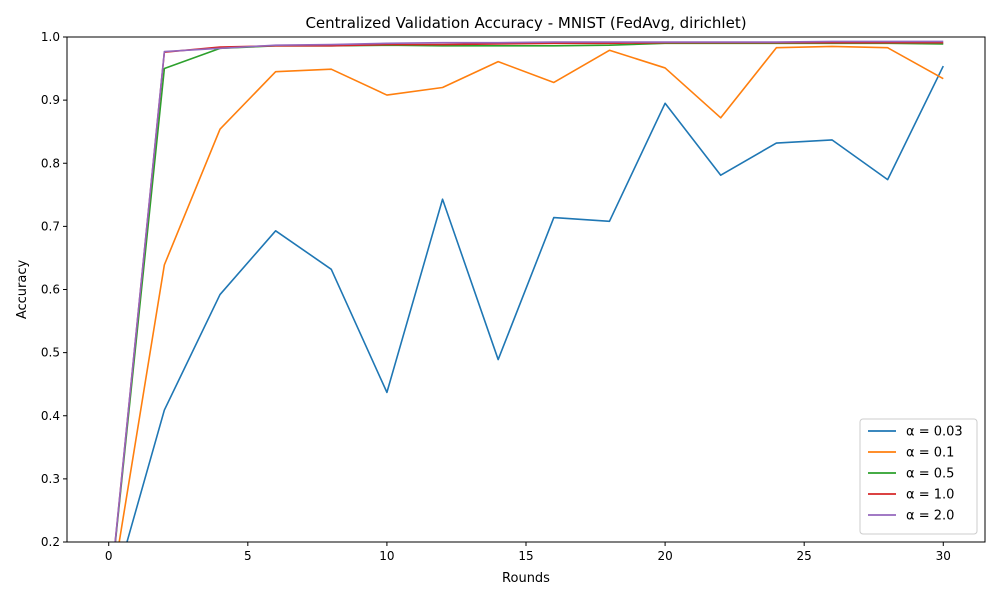 This screenshot has width=1000, height=600. Describe the element at coordinates (22, 290) in the screenshot. I see `y-axis-label: Accuracy` at that location.